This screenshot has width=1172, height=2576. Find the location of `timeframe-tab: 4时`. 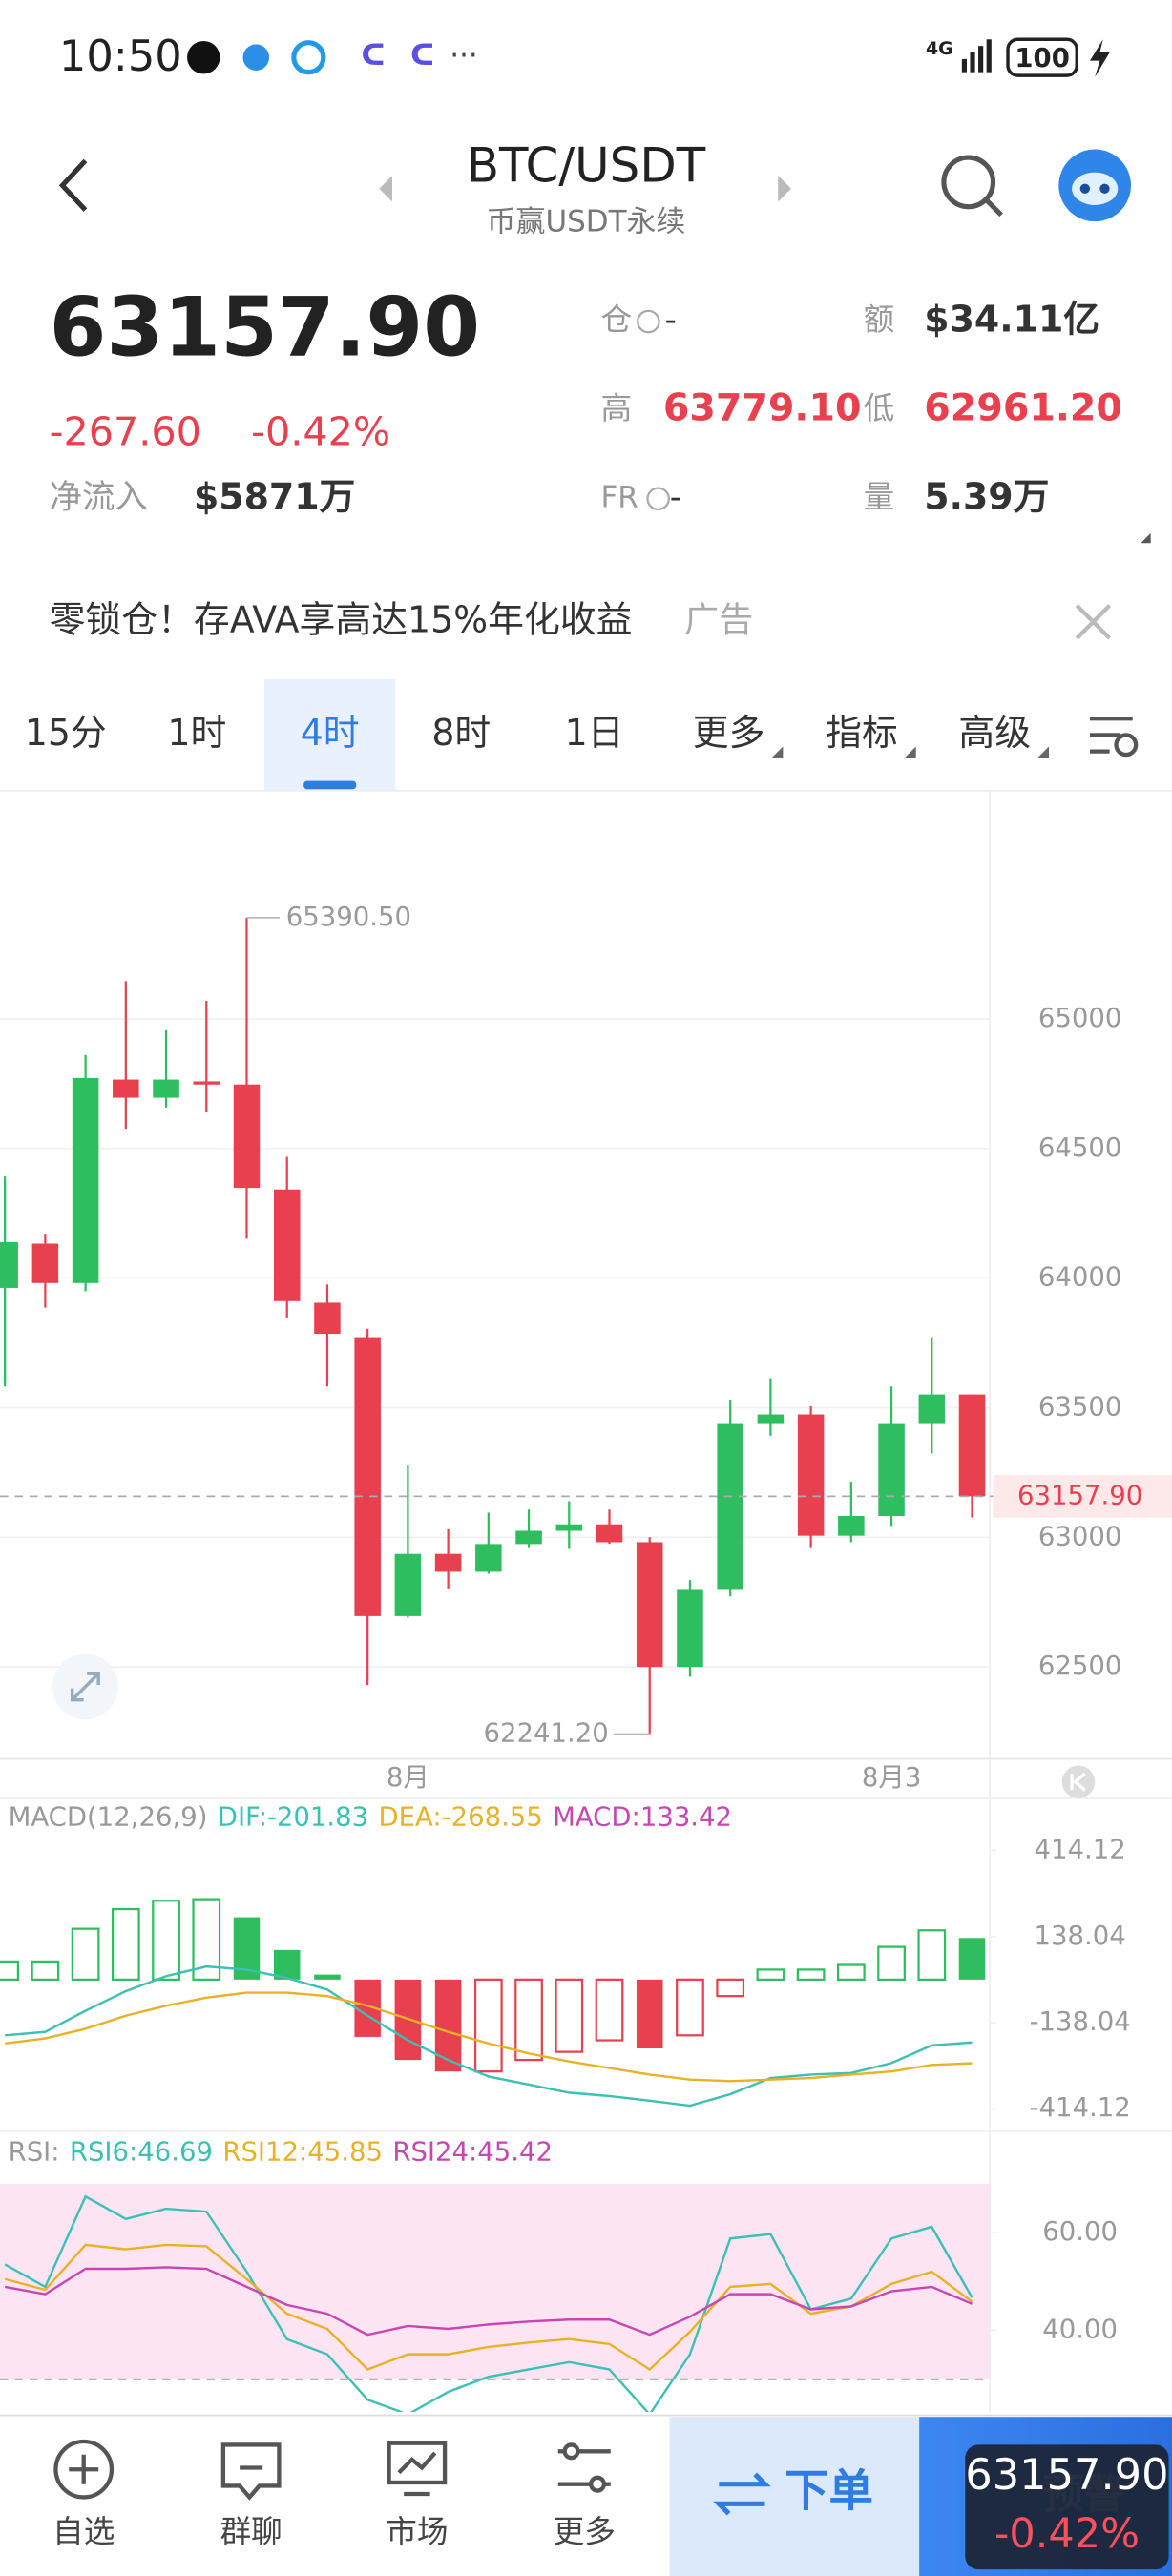

timeframe-tab: 4时 is located at coordinates (330, 733).